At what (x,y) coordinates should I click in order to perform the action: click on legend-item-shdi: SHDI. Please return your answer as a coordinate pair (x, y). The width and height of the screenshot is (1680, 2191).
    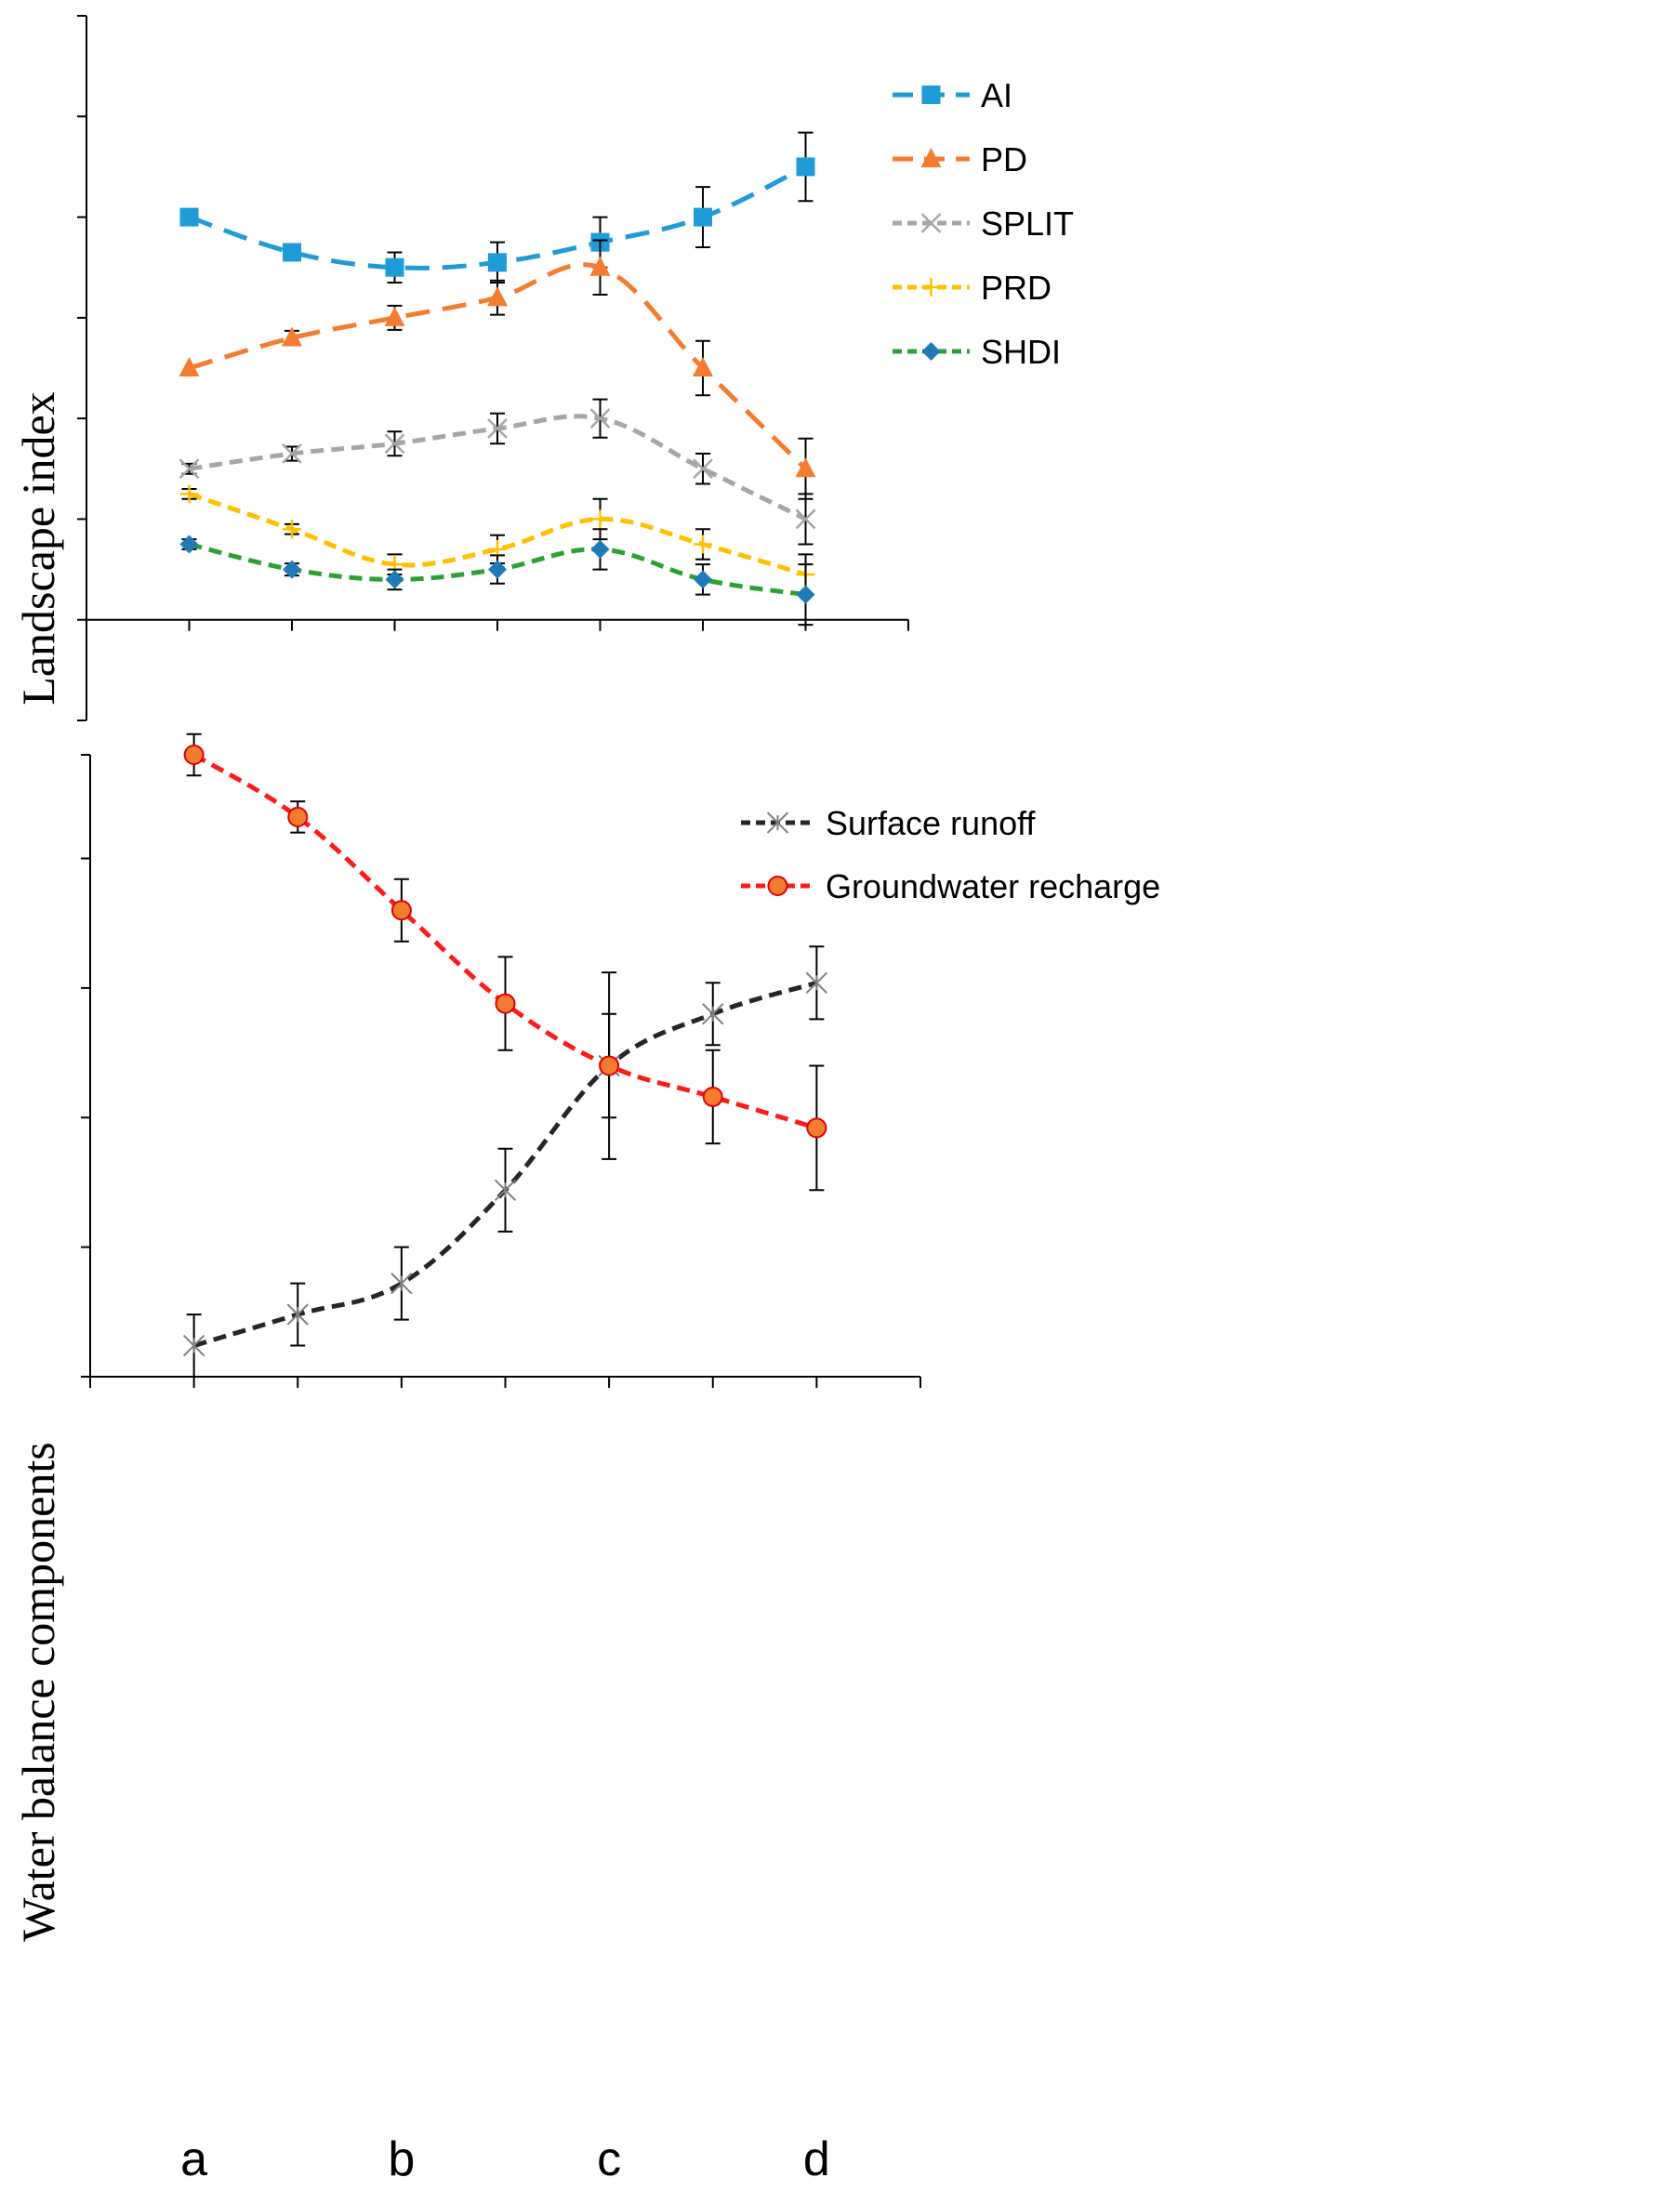
    Looking at the image, I should click on (977, 352).